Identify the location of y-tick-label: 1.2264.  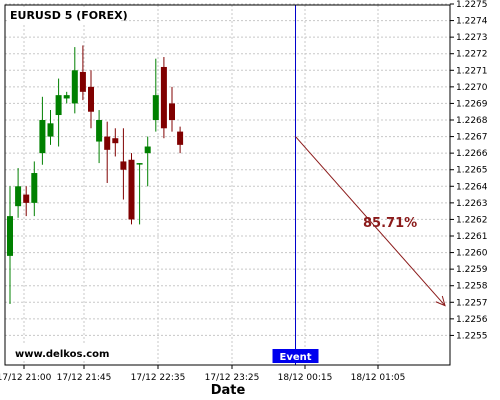
(472, 187).